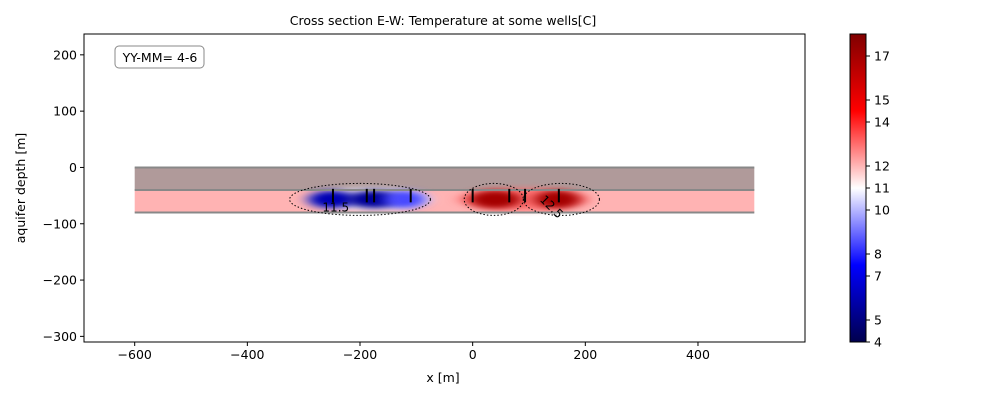 This screenshot has width=1000, height=404. I want to click on y-tick-label: 0, so click(73, 167).